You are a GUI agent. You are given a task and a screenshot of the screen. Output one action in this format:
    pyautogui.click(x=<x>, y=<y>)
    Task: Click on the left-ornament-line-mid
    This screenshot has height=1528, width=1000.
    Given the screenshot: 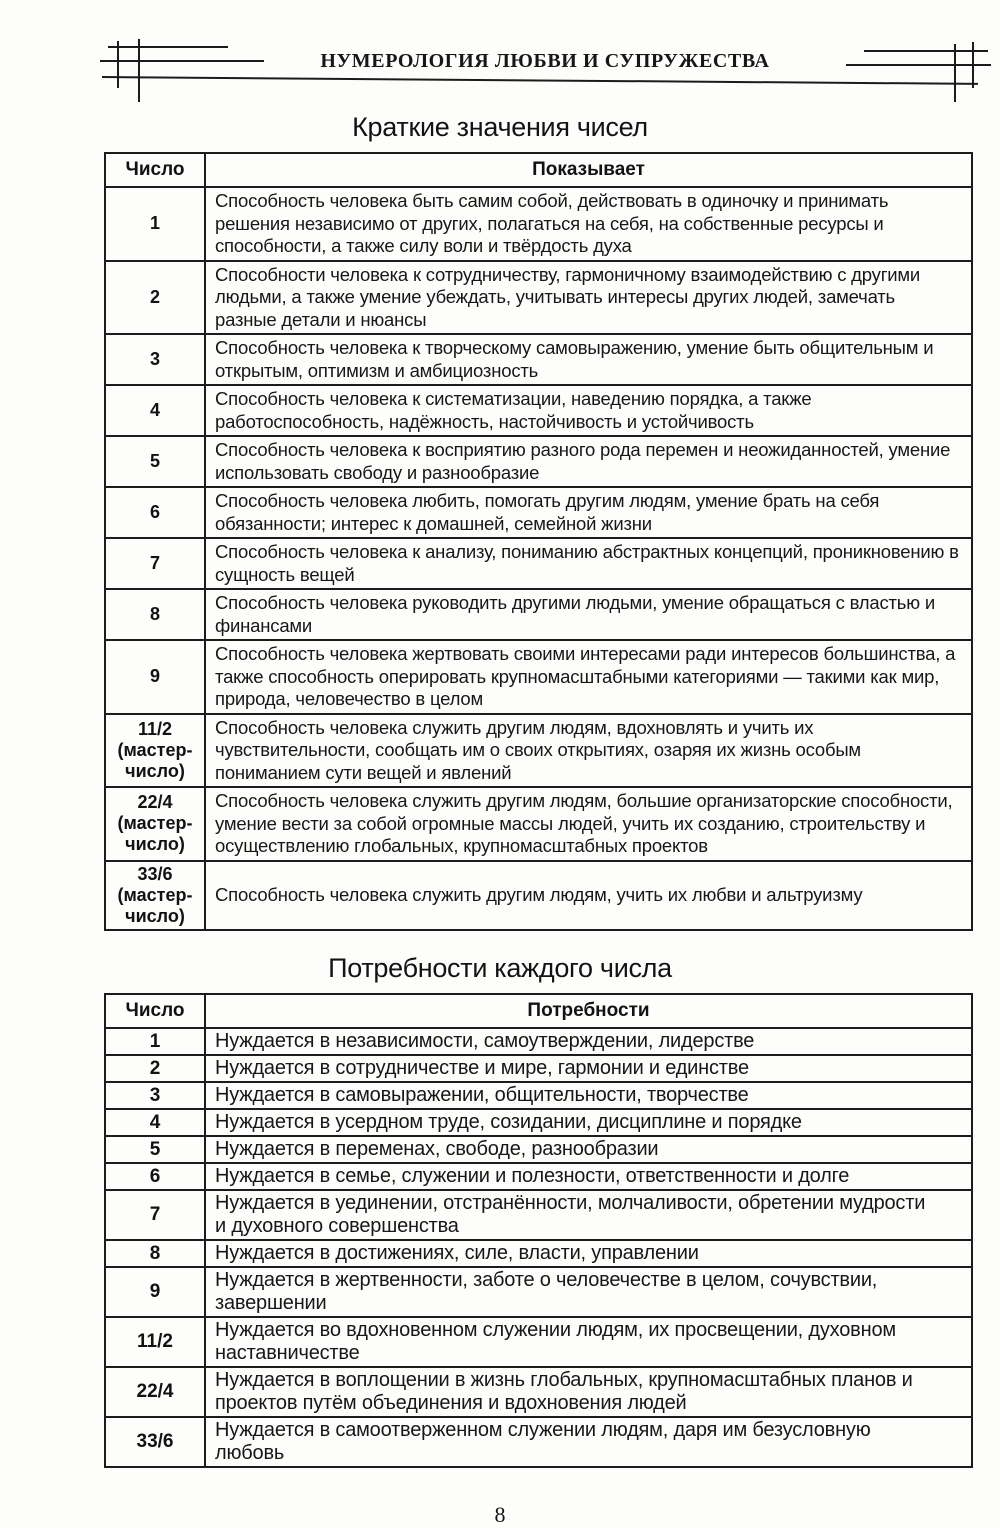 What is the action you would take?
    pyautogui.click(x=182, y=61)
    